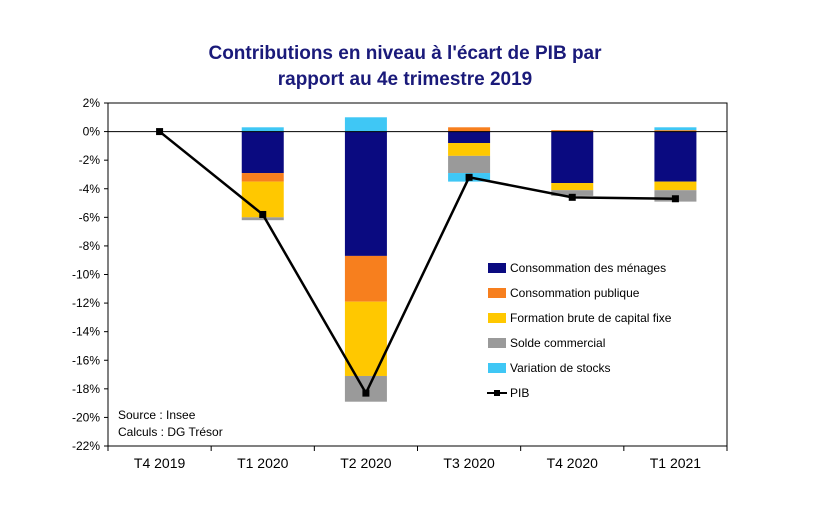  I want to click on x-tick-label: T4 2020, so click(573, 463).